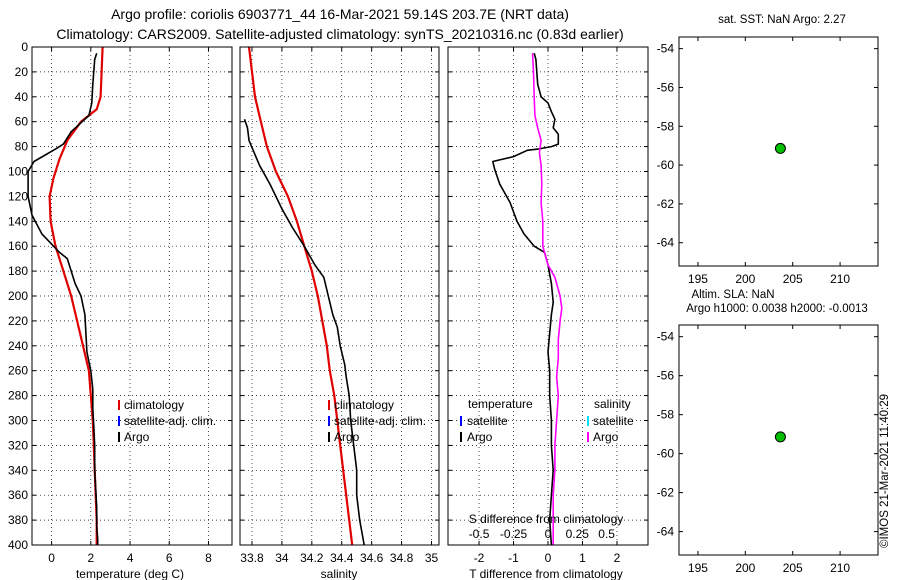 This screenshot has width=900, height=580. Describe the element at coordinates (18, 346) in the screenshot. I see `y-tick-label: 240` at that location.